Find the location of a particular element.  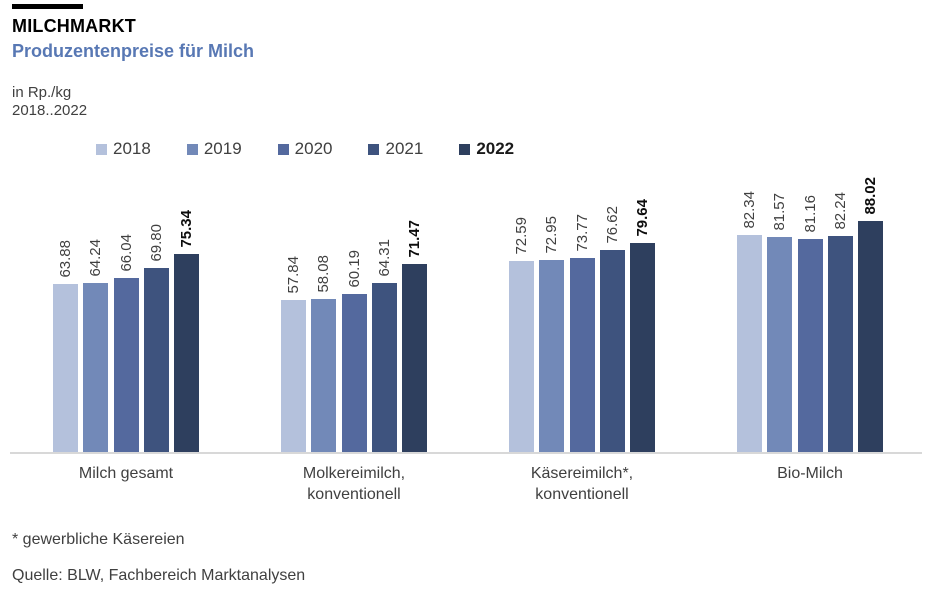

bar-column: 73.77 is located at coordinates (582, 333).